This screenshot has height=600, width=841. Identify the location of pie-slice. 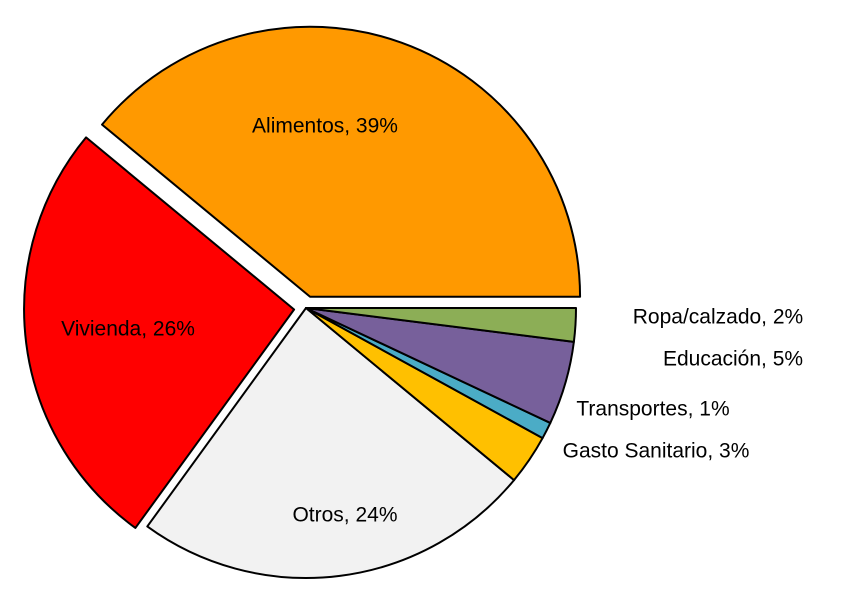
(441, 325).